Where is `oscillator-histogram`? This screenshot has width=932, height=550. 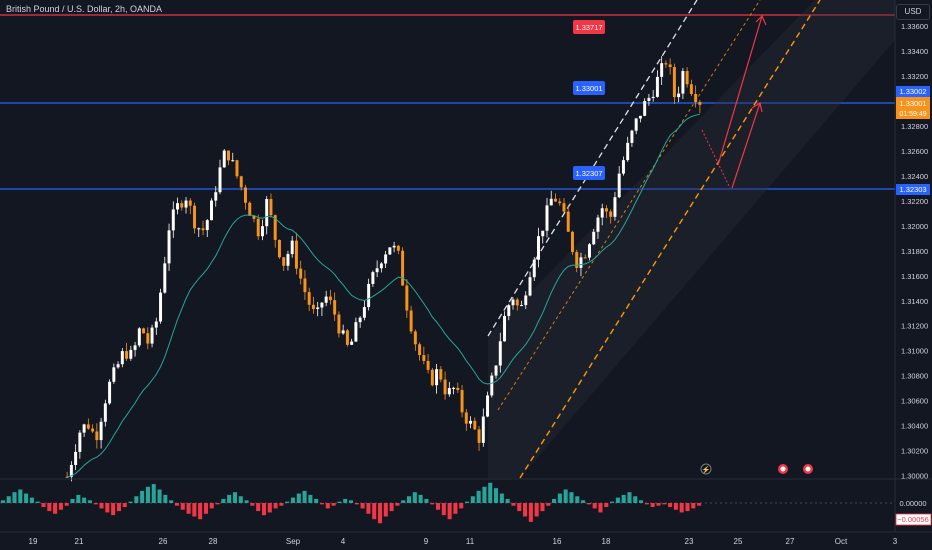
oscillator-histogram is located at coordinates (351, 503).